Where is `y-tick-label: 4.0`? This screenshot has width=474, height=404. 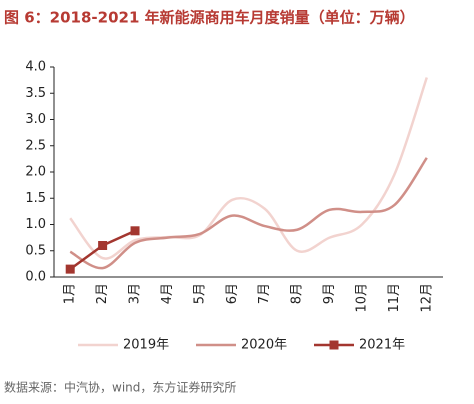
y-tick-label: 4.0 is located at coordinates (35, 67).